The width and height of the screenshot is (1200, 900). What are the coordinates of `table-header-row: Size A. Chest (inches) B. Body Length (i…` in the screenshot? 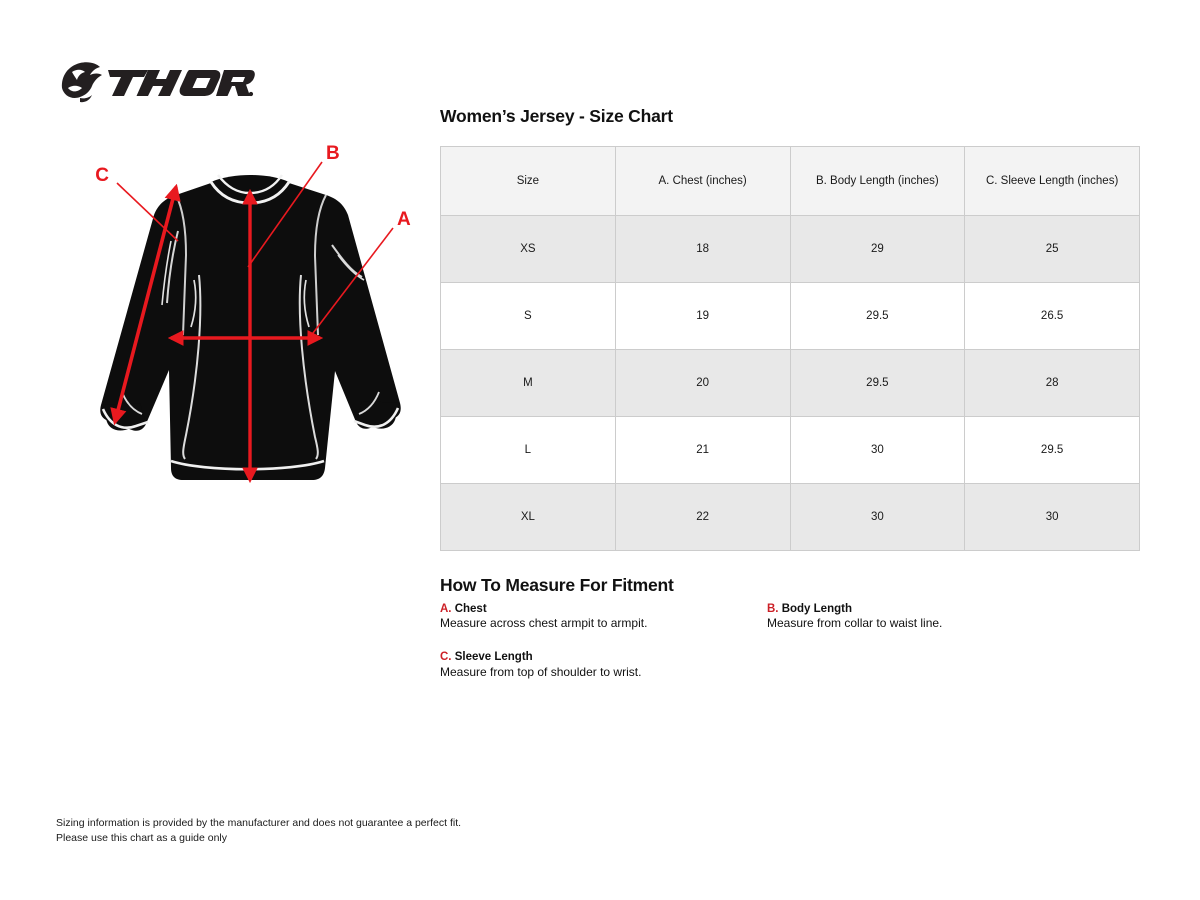 It's located at (790, 181).